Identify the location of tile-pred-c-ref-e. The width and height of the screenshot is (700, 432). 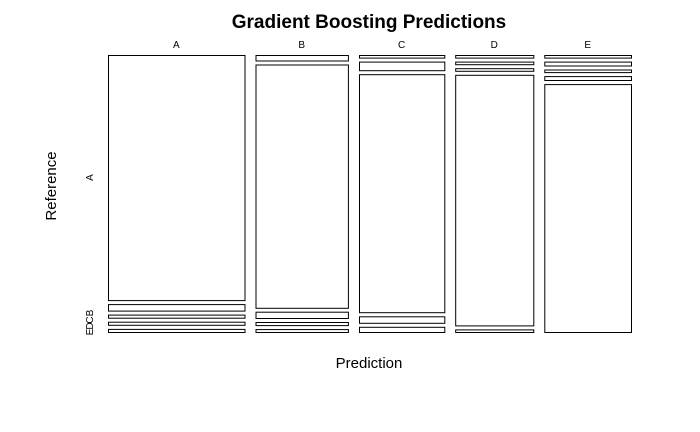
(402, 329).